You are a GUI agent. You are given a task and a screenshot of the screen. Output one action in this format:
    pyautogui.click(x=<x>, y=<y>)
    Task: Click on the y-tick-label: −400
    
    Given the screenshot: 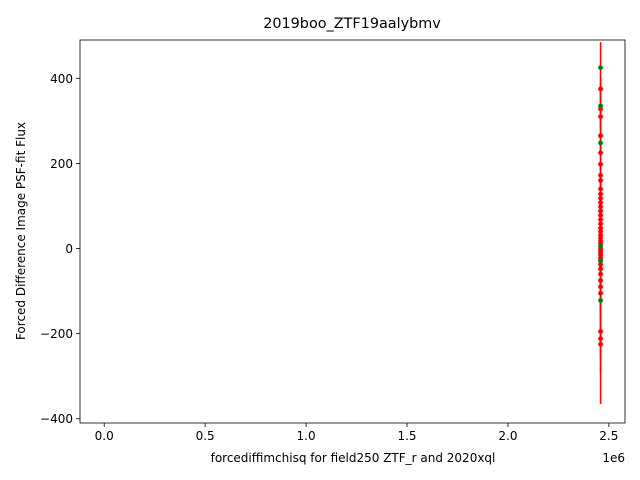 What is the action you would take?
    pyautogui.click(x=56, y=419)
    